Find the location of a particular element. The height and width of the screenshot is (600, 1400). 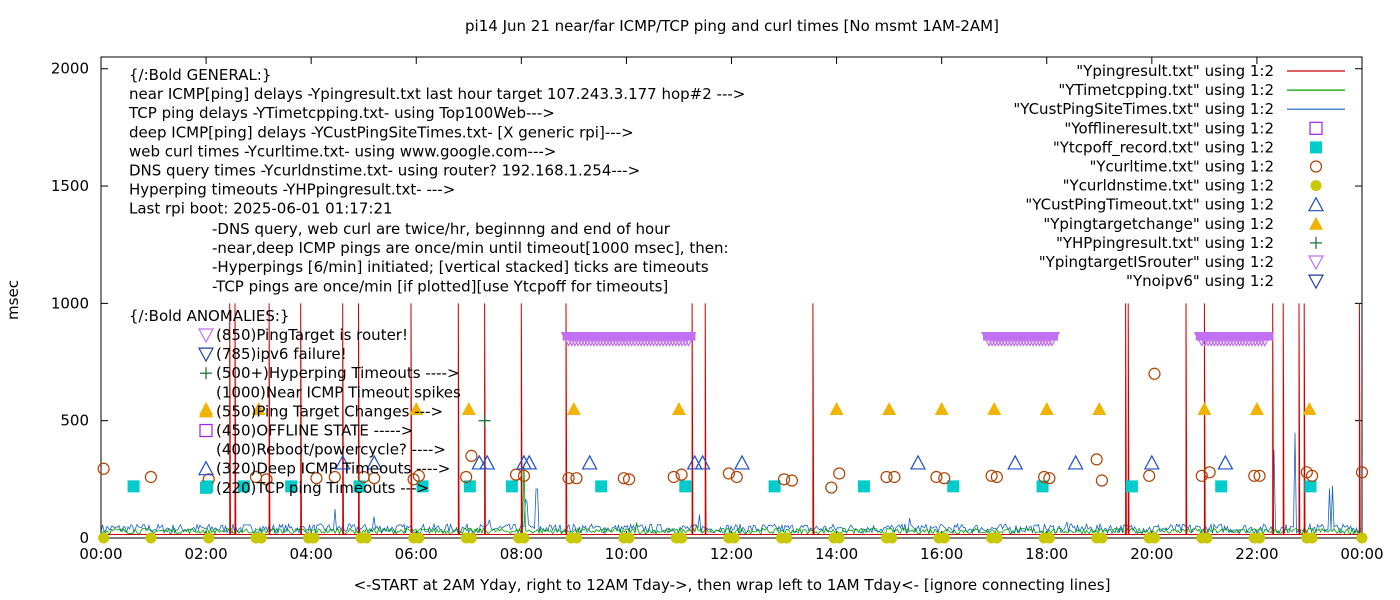

x-tick-label: 14:00 is located at coordinates (836, 554).